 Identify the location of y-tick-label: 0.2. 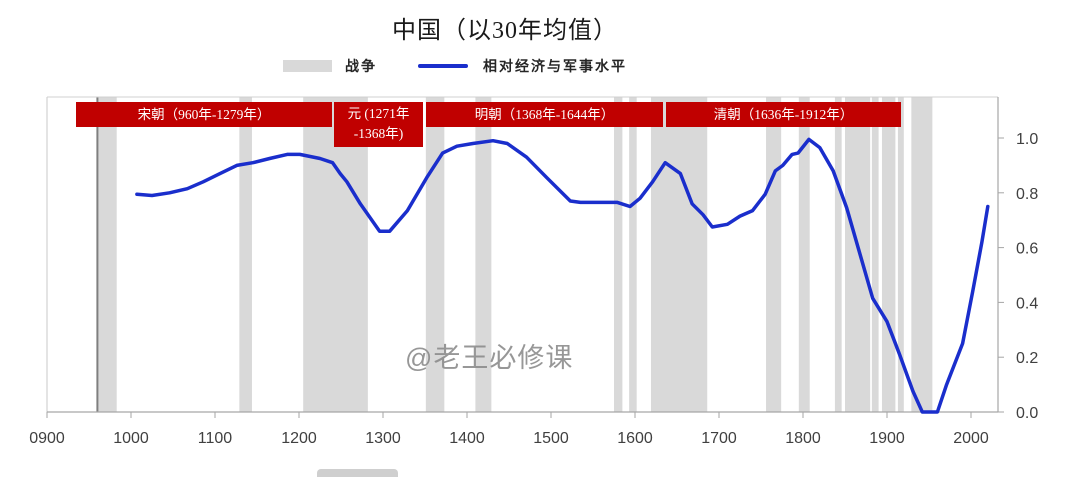
(1027, 358).